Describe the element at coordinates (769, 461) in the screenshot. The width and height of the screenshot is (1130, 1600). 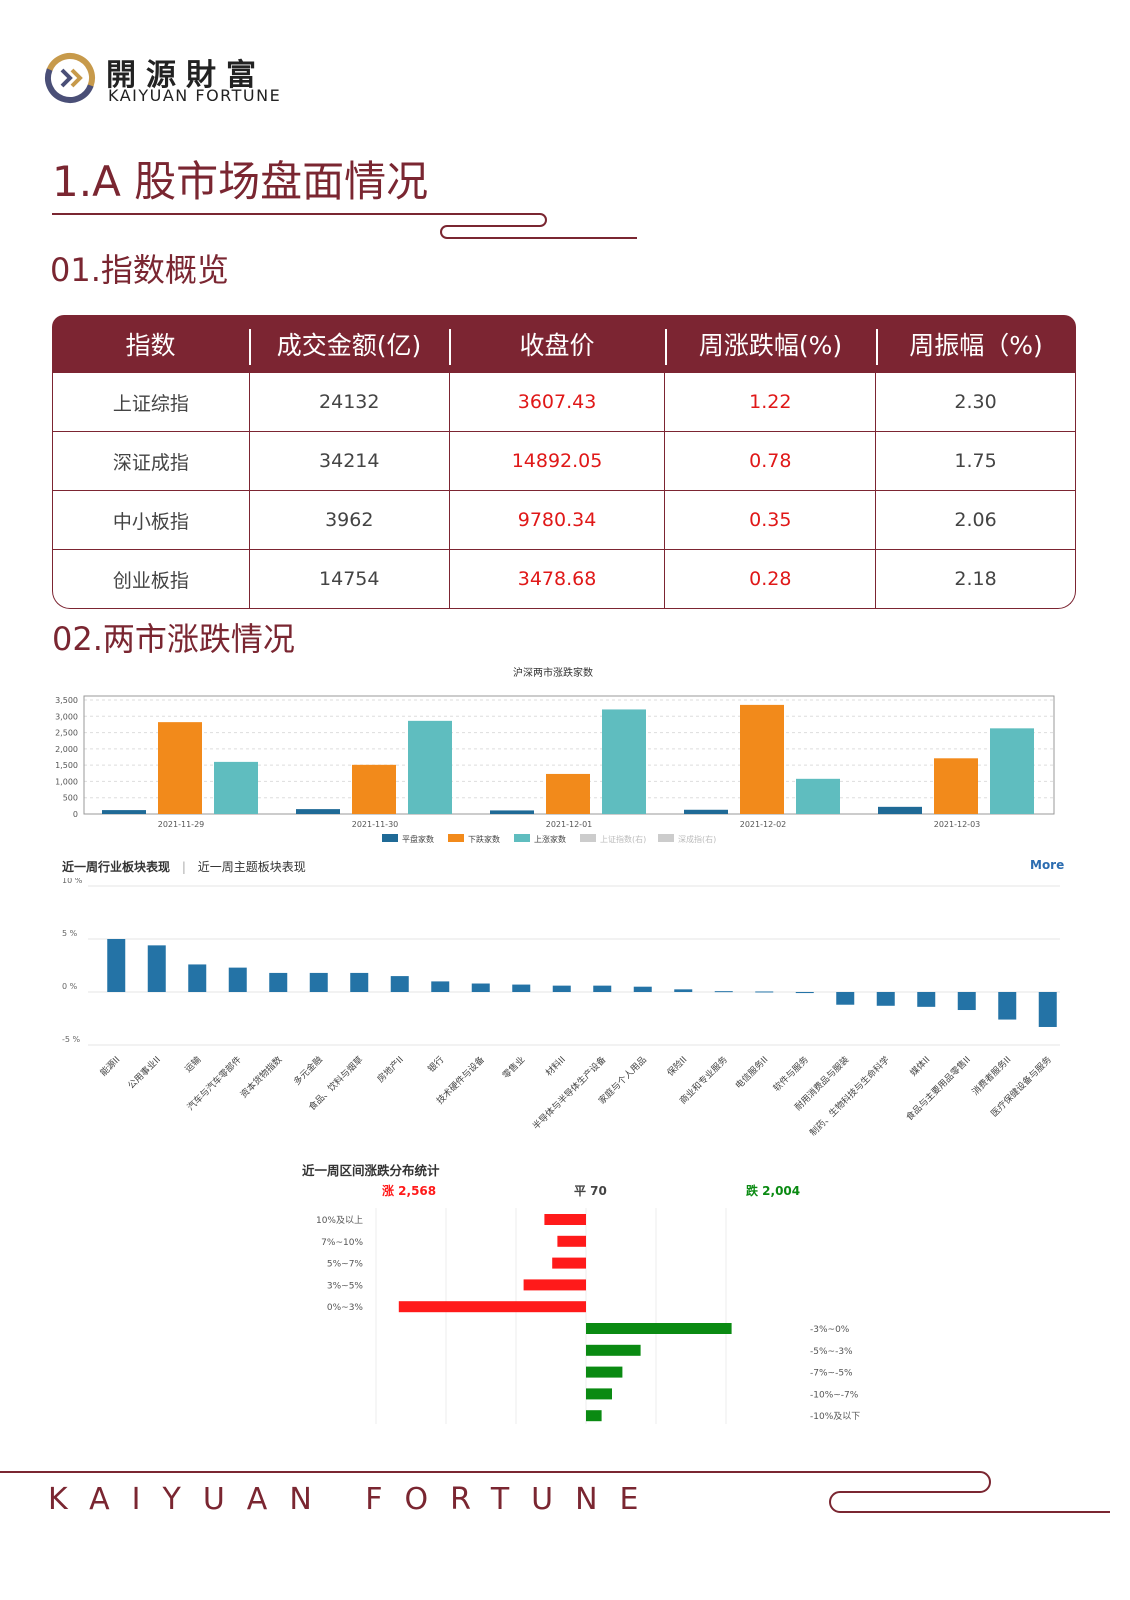
I see `cell-change: 0.78` at that location.